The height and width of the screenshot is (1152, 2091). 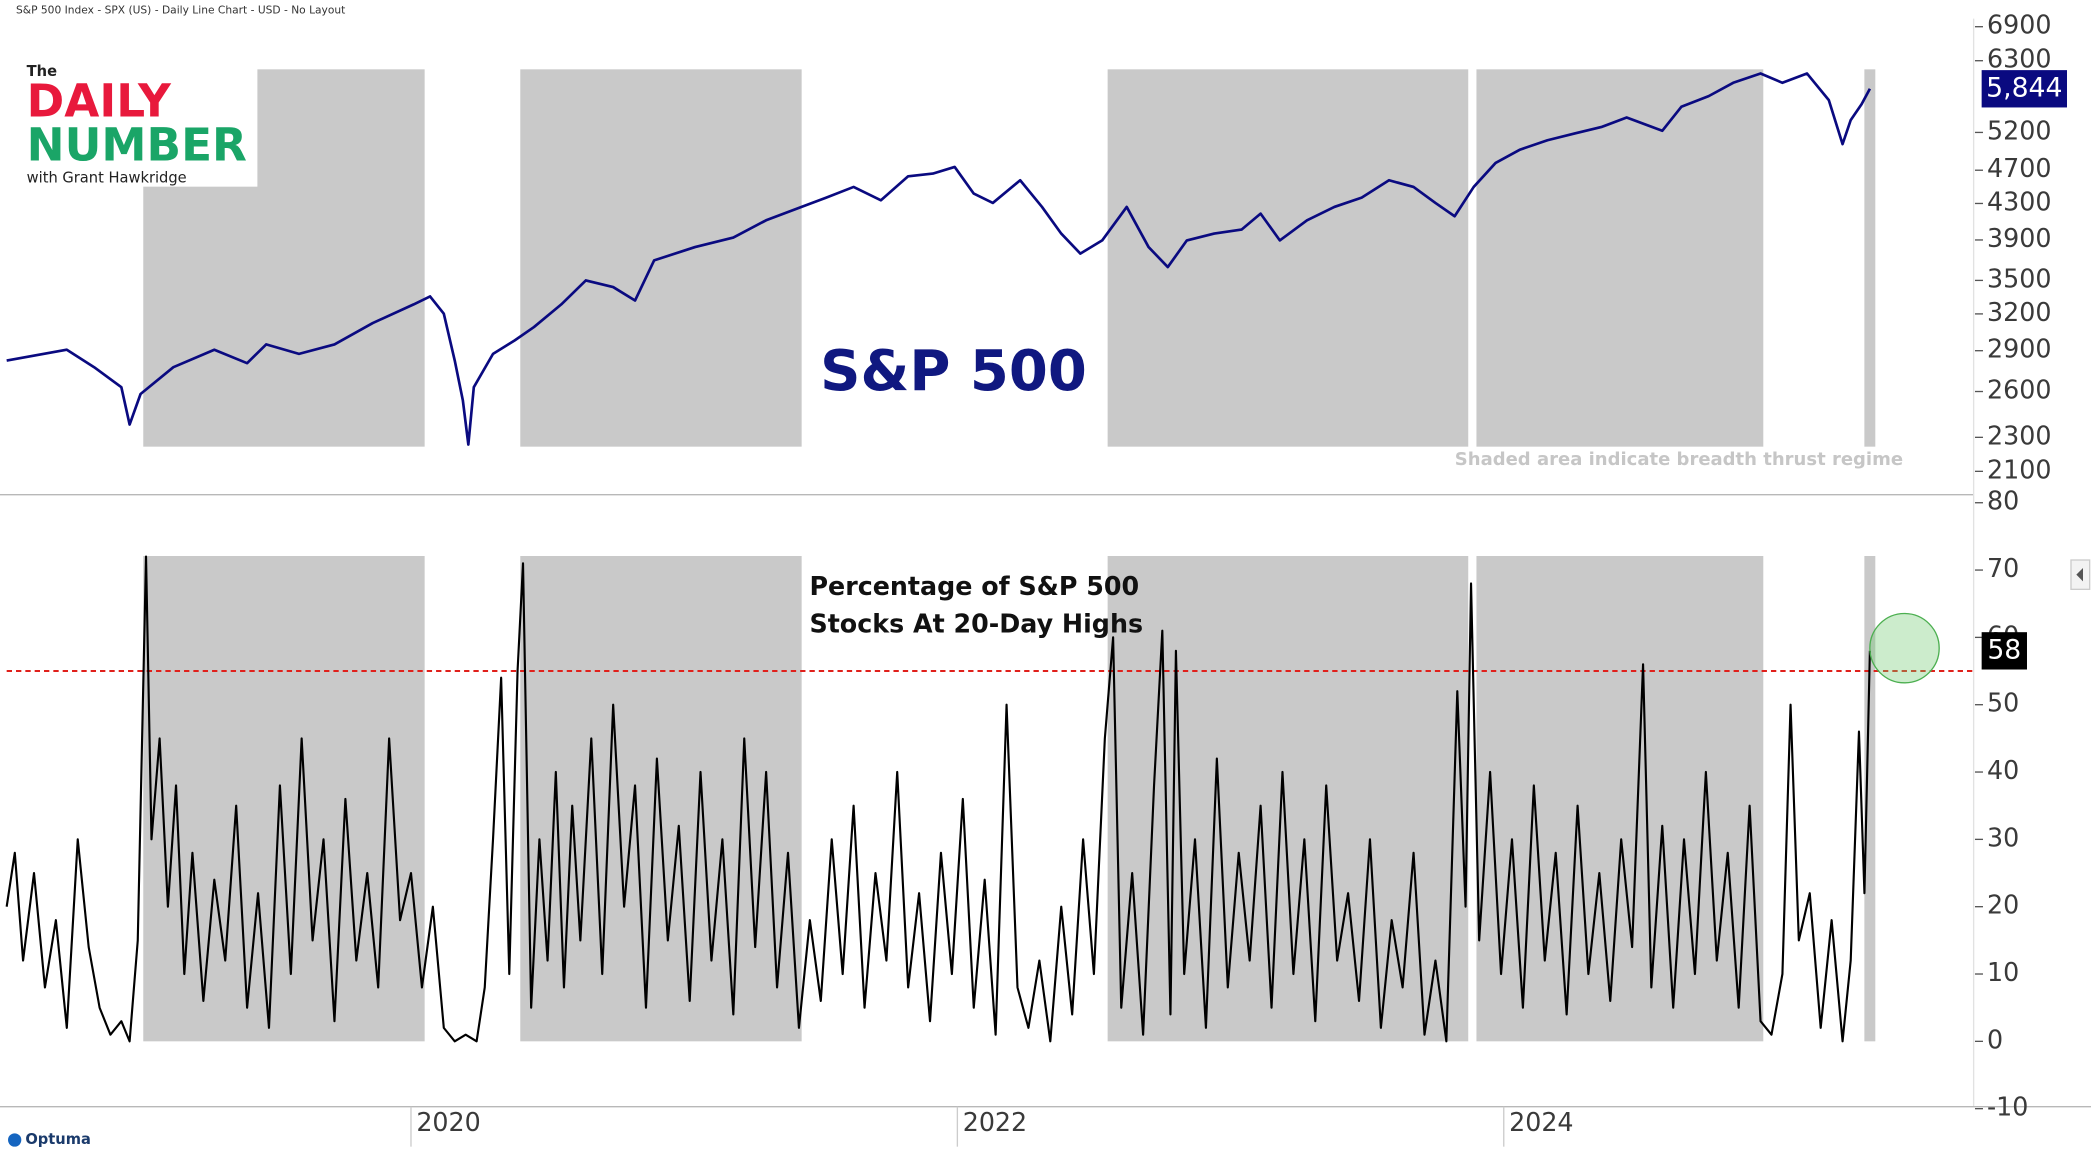 I want to click on y-tick-label: 4300, so click(x=2019, y=201).